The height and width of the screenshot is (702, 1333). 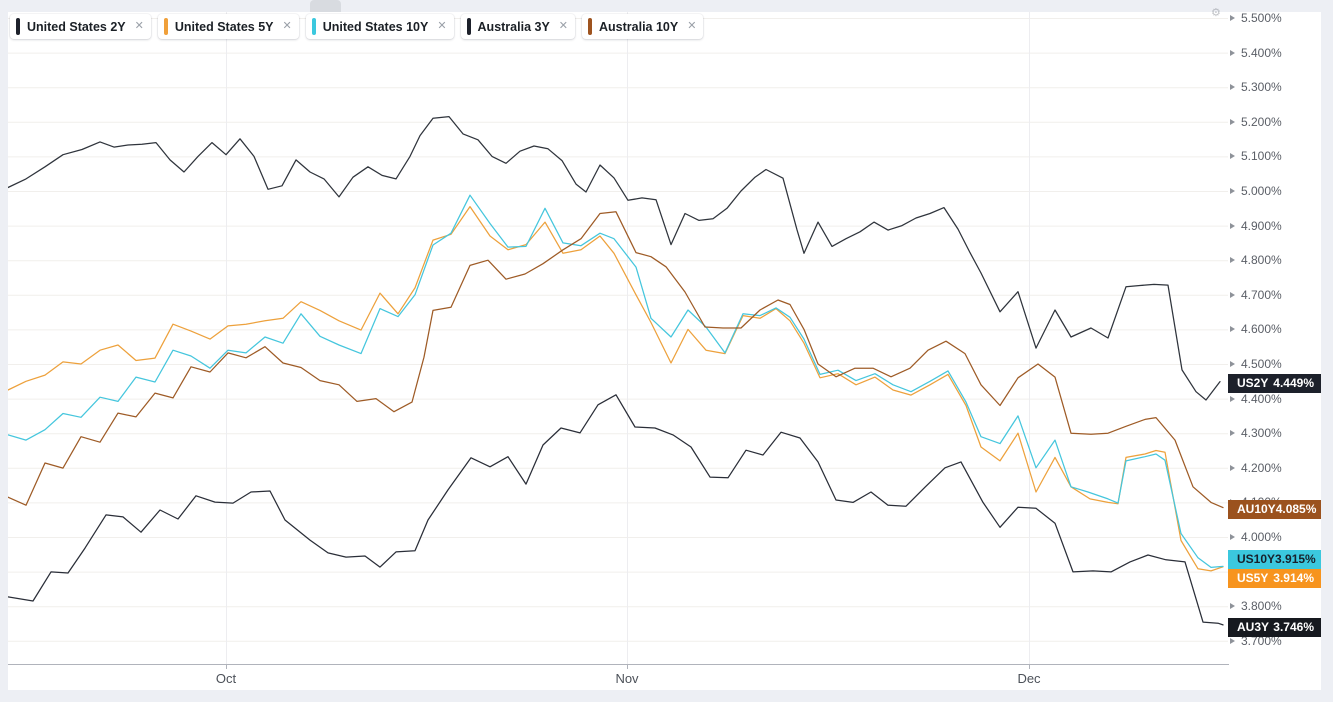 What do you see at coordinates (1261, 398) in the screenshot?
I see `y-axis-label-text: 4.400%` at bounding box center [1261, 398].